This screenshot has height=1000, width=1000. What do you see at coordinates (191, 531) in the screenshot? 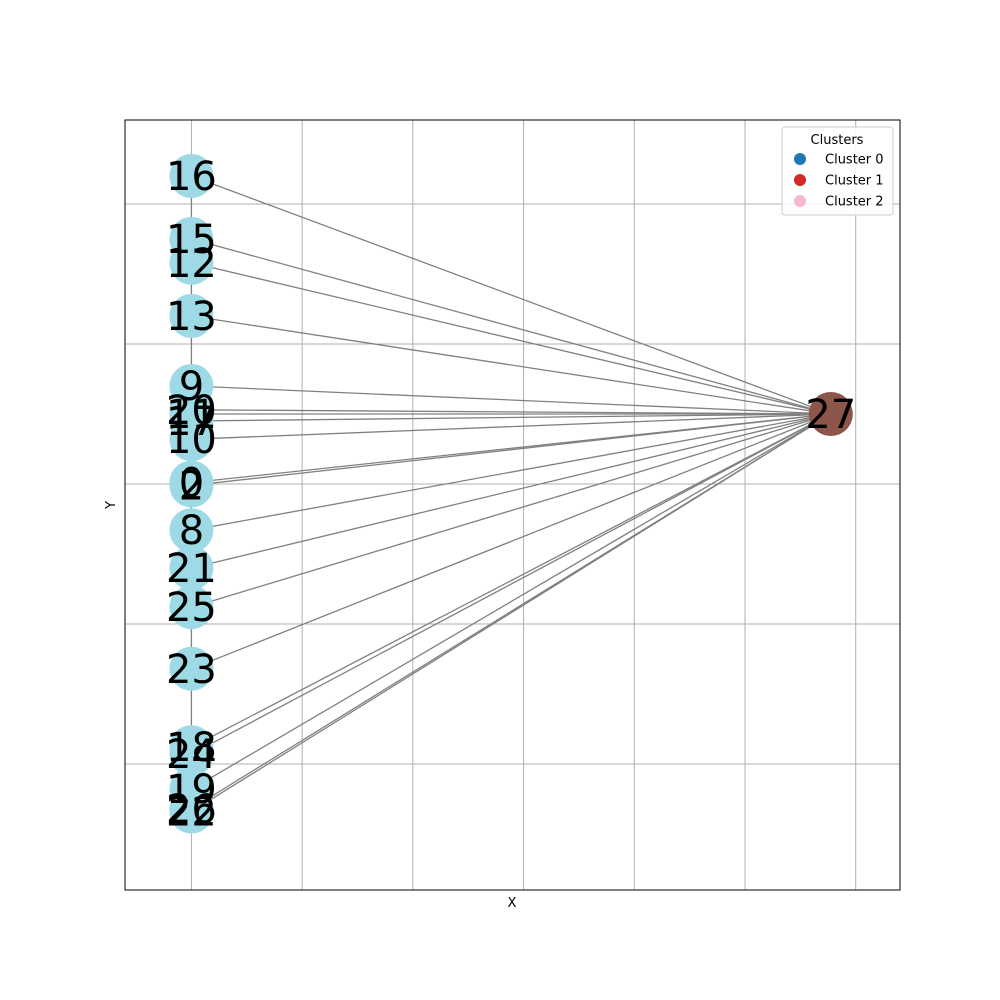
I see `node-label-8: 8` at bounding box center [191, 531].